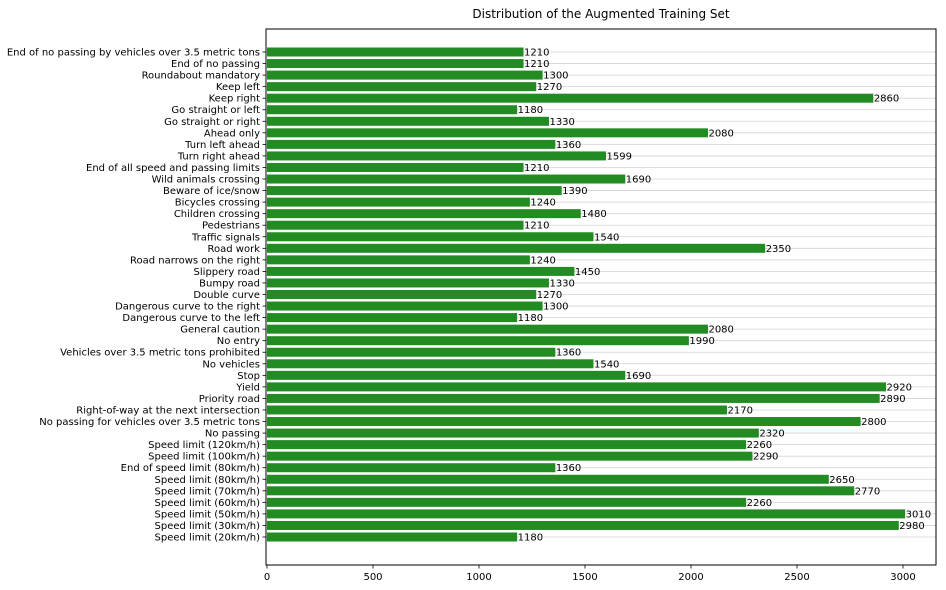 The width and height of the screenshot is (946, 590). I want to click on x-tick-label: 1000, so click(478, 577).